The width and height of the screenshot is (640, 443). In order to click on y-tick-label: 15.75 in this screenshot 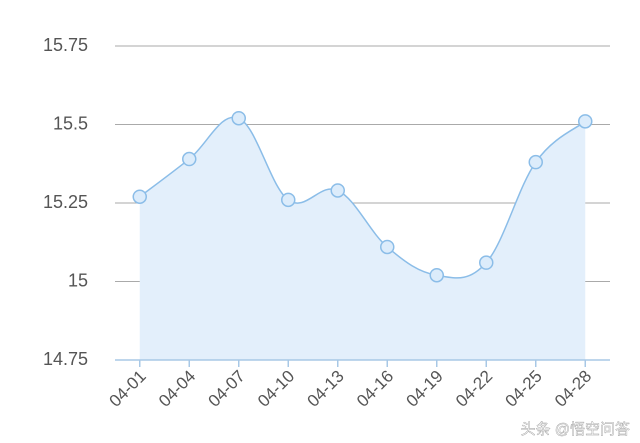, I will do `click(65, 45)`.